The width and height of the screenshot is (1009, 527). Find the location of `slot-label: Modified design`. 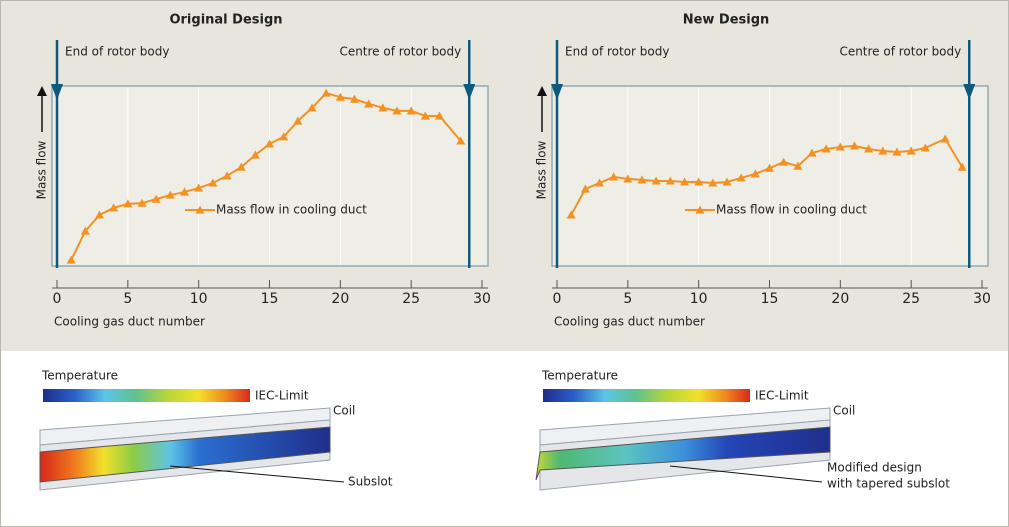

slot-label: Modified design is located at coordinates (874, 468).